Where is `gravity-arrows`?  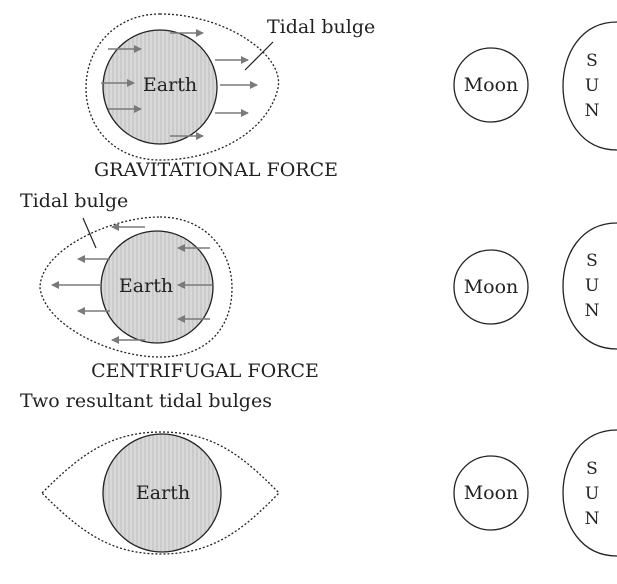
gravity-arrows is located at coordinates (179, 84).